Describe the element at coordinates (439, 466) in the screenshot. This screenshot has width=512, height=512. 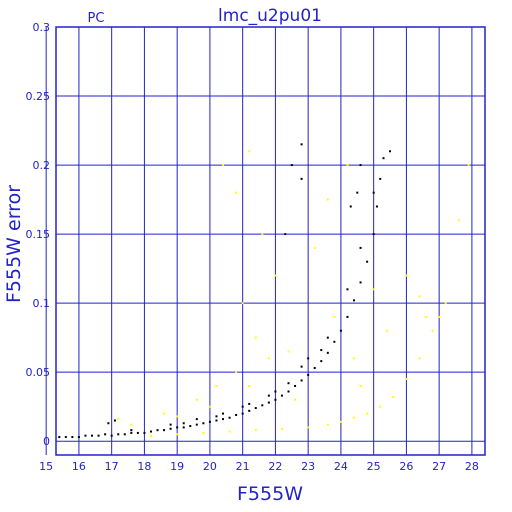
I see `x-tick-label: 27` at that location.